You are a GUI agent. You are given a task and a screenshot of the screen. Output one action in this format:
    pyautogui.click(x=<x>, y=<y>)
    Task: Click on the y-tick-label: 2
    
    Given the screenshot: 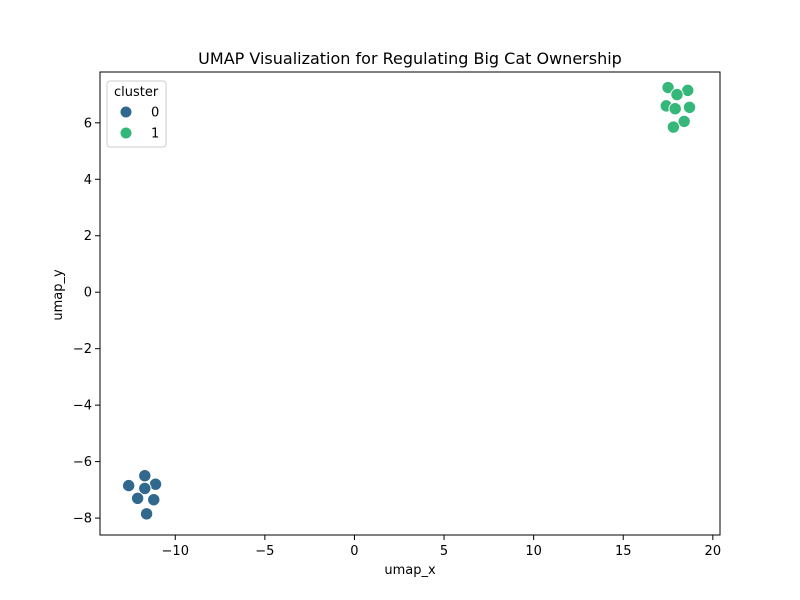 What is the action you would take?
    pyautogui.click(x=88, y=236)
    